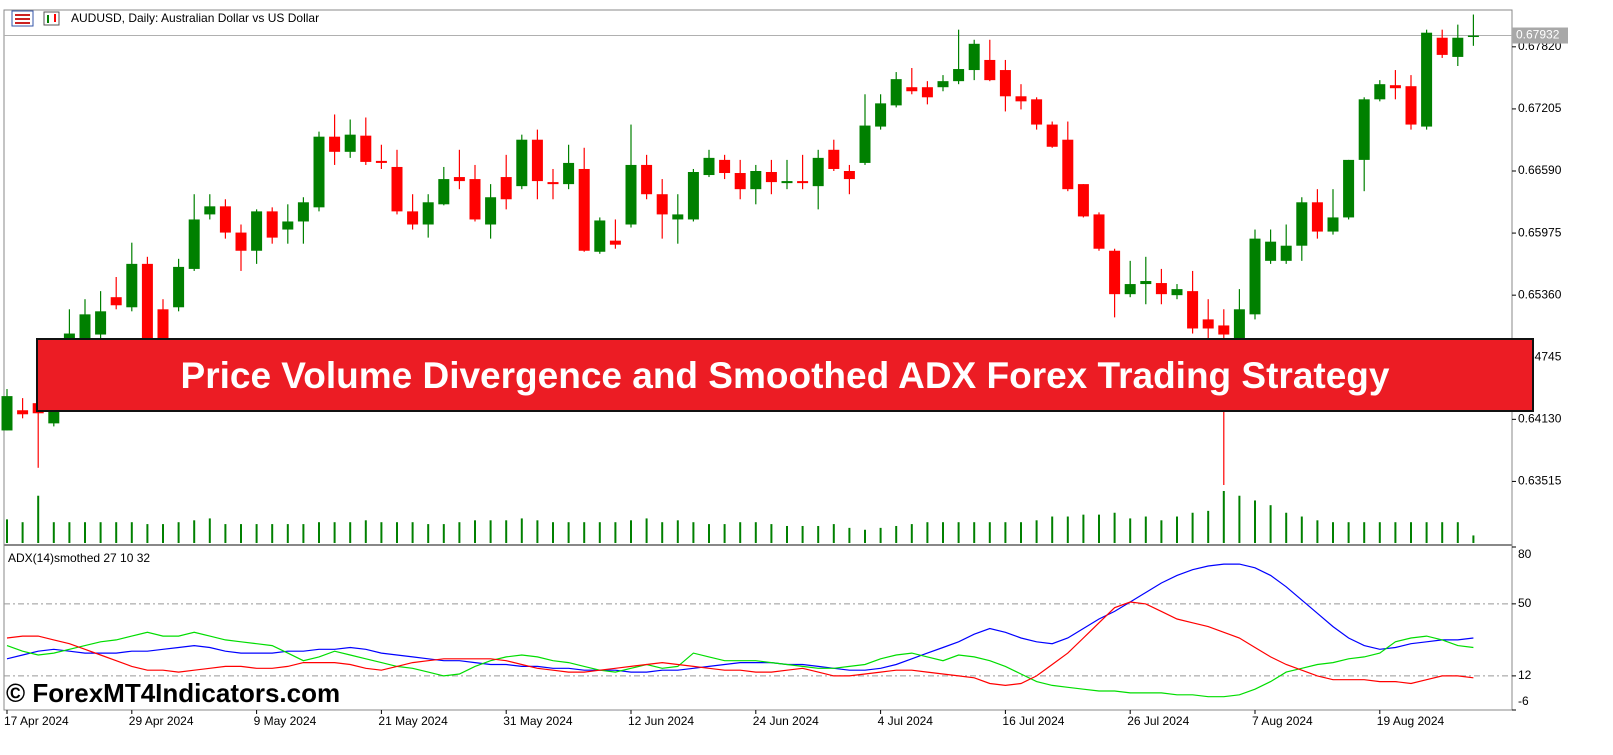 This screenshot has width=1613, height=755. What do you see at coordinates (161, 721) in the screenshot?
I see `x-tick-label: 29 Apr 2024` at bounding box center [161, 721].